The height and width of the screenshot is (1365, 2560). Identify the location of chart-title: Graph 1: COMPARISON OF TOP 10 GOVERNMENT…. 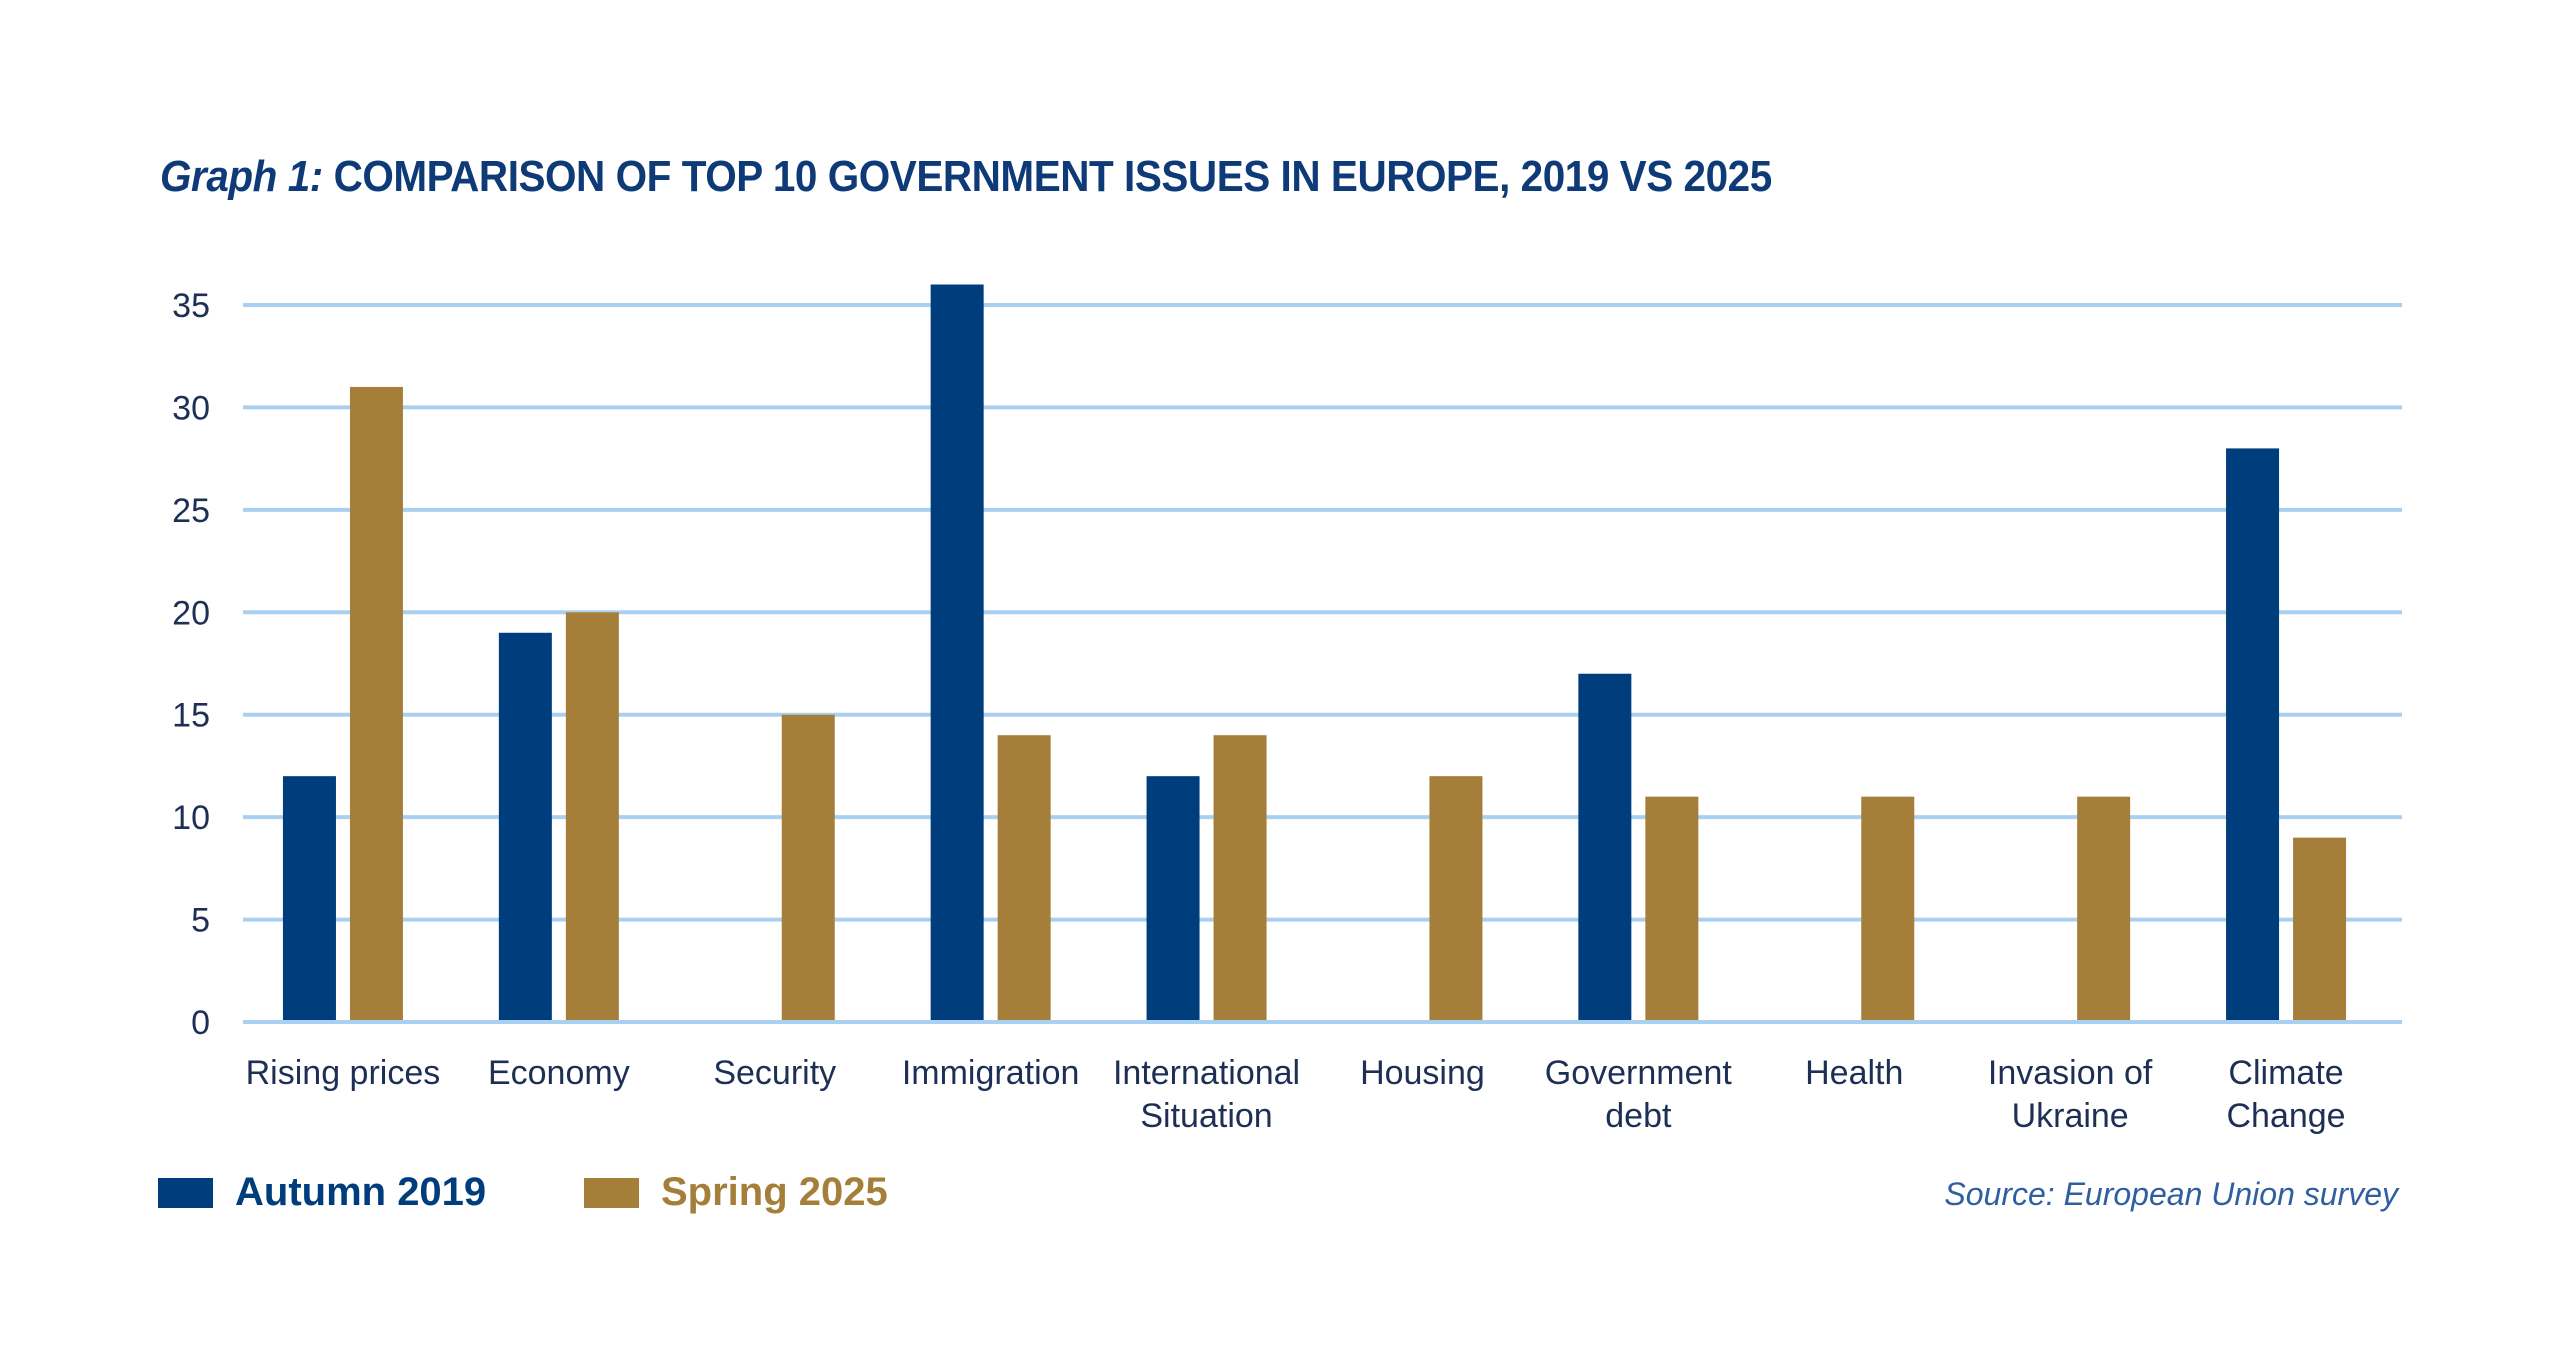
(966, 177).